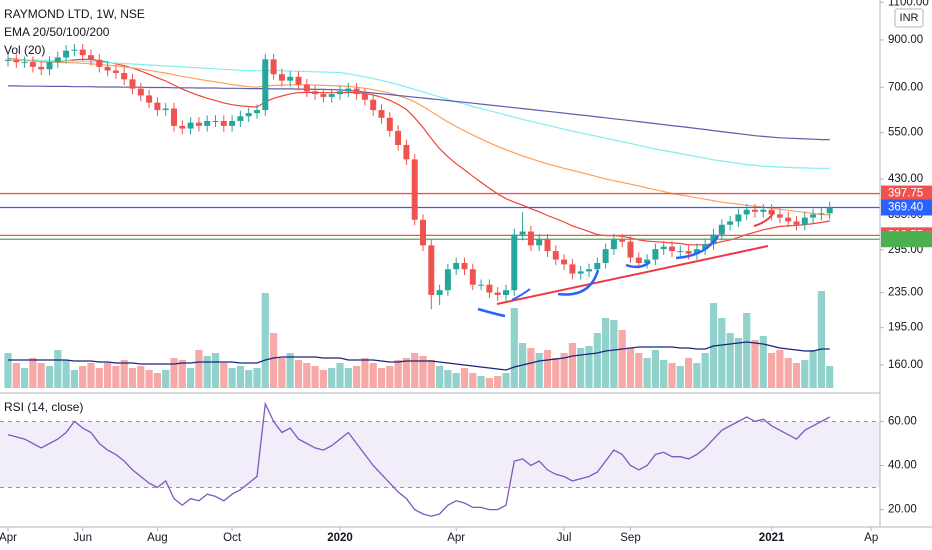 This screenshot has width=932, height=550. I want to click on y-tick-label: 160.00, so click(905, 365).